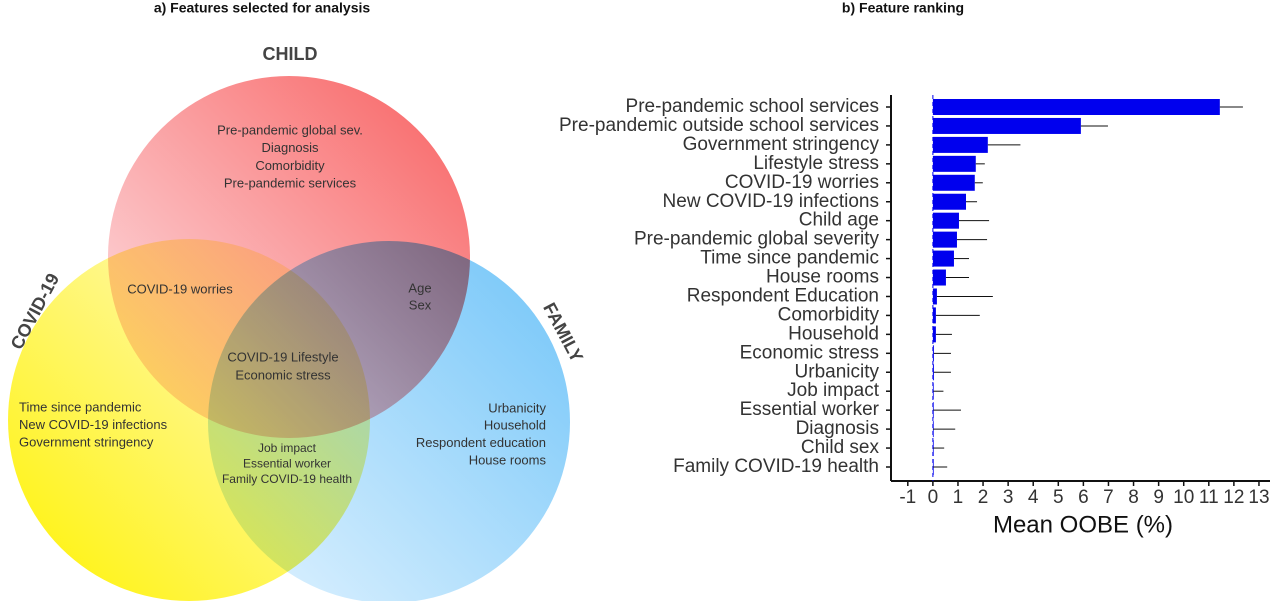 This screenshot has width=1280, height=601. Describe the element at coordinates (822, 277) in the screenshot. I see `y-tick-label: House rooms` at that location.